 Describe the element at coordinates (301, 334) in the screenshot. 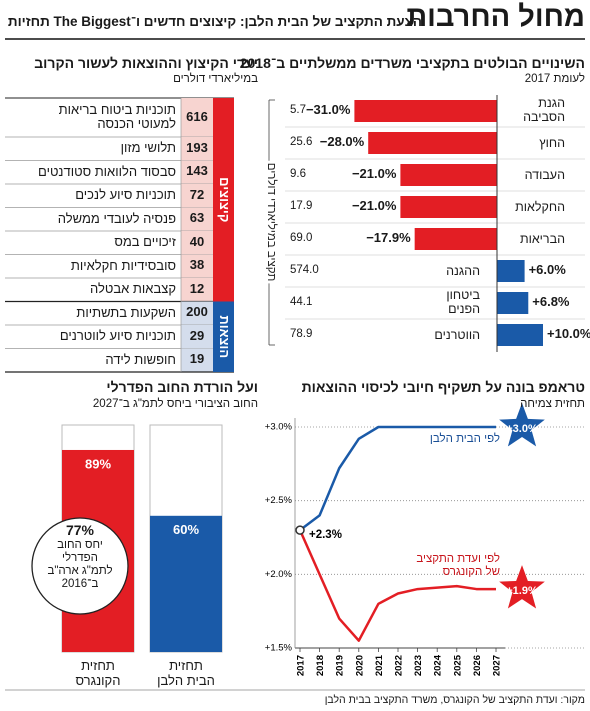

I see `budget-label: 78.9` at that location.